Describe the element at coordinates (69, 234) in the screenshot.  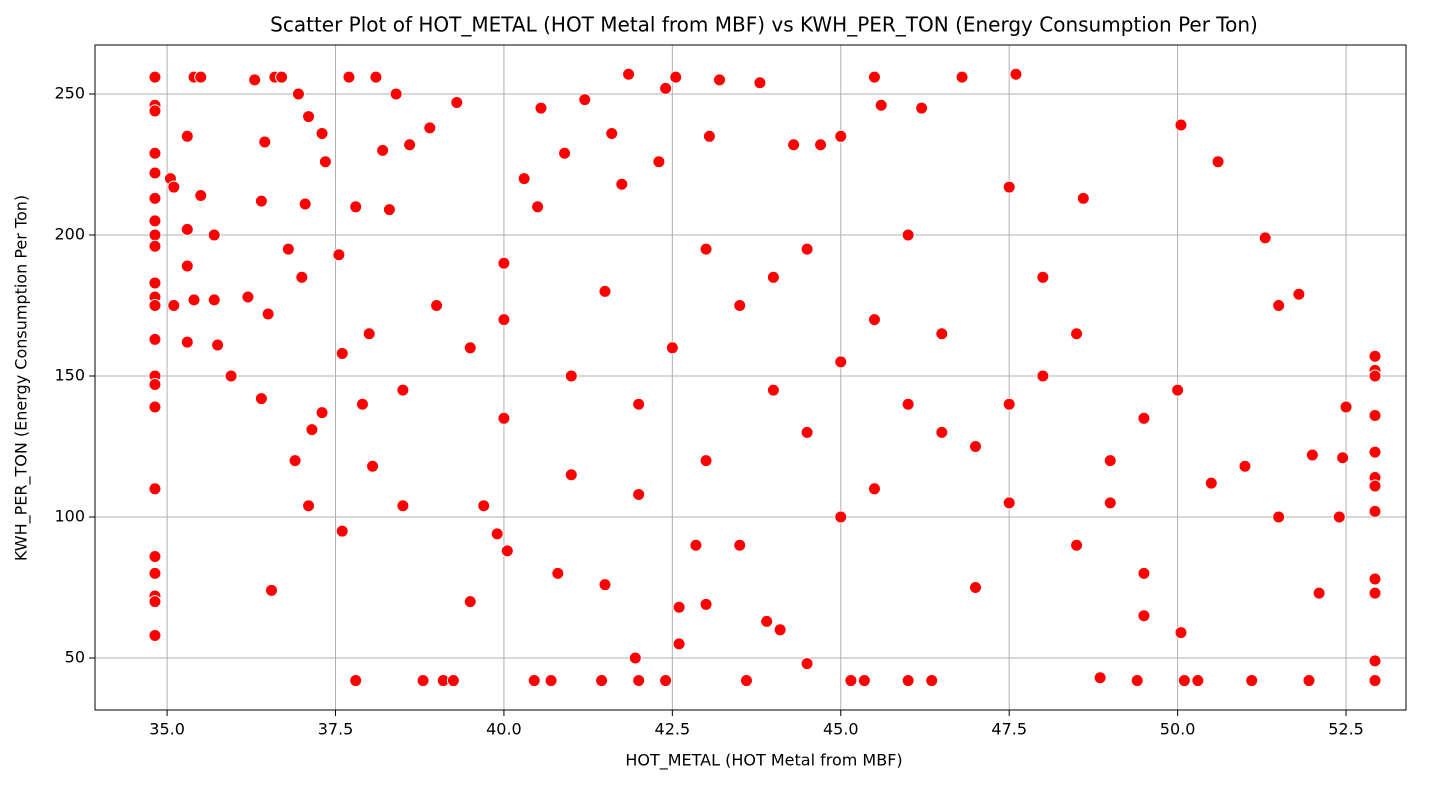
I see `y-tick-label: 200` at that location.